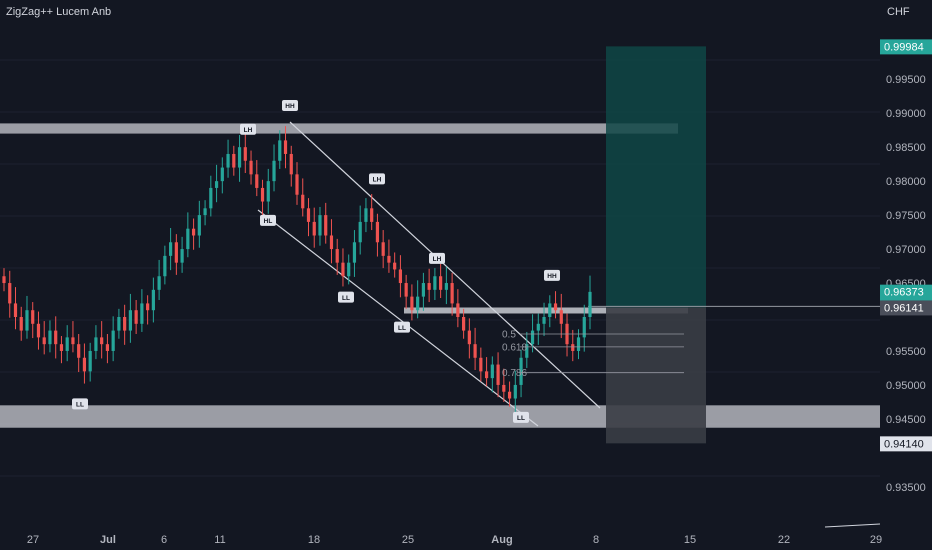  Describe the element at coordinates (906, 488) in the screenshot. I see `y-tick-label: 0.93500` at that location.